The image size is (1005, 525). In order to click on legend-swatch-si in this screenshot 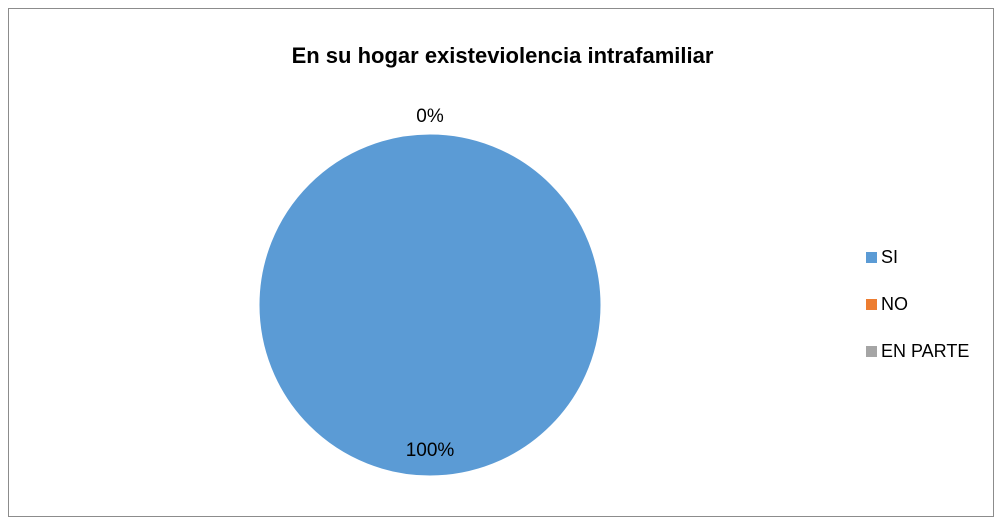, I will do `click(871, 257)`.